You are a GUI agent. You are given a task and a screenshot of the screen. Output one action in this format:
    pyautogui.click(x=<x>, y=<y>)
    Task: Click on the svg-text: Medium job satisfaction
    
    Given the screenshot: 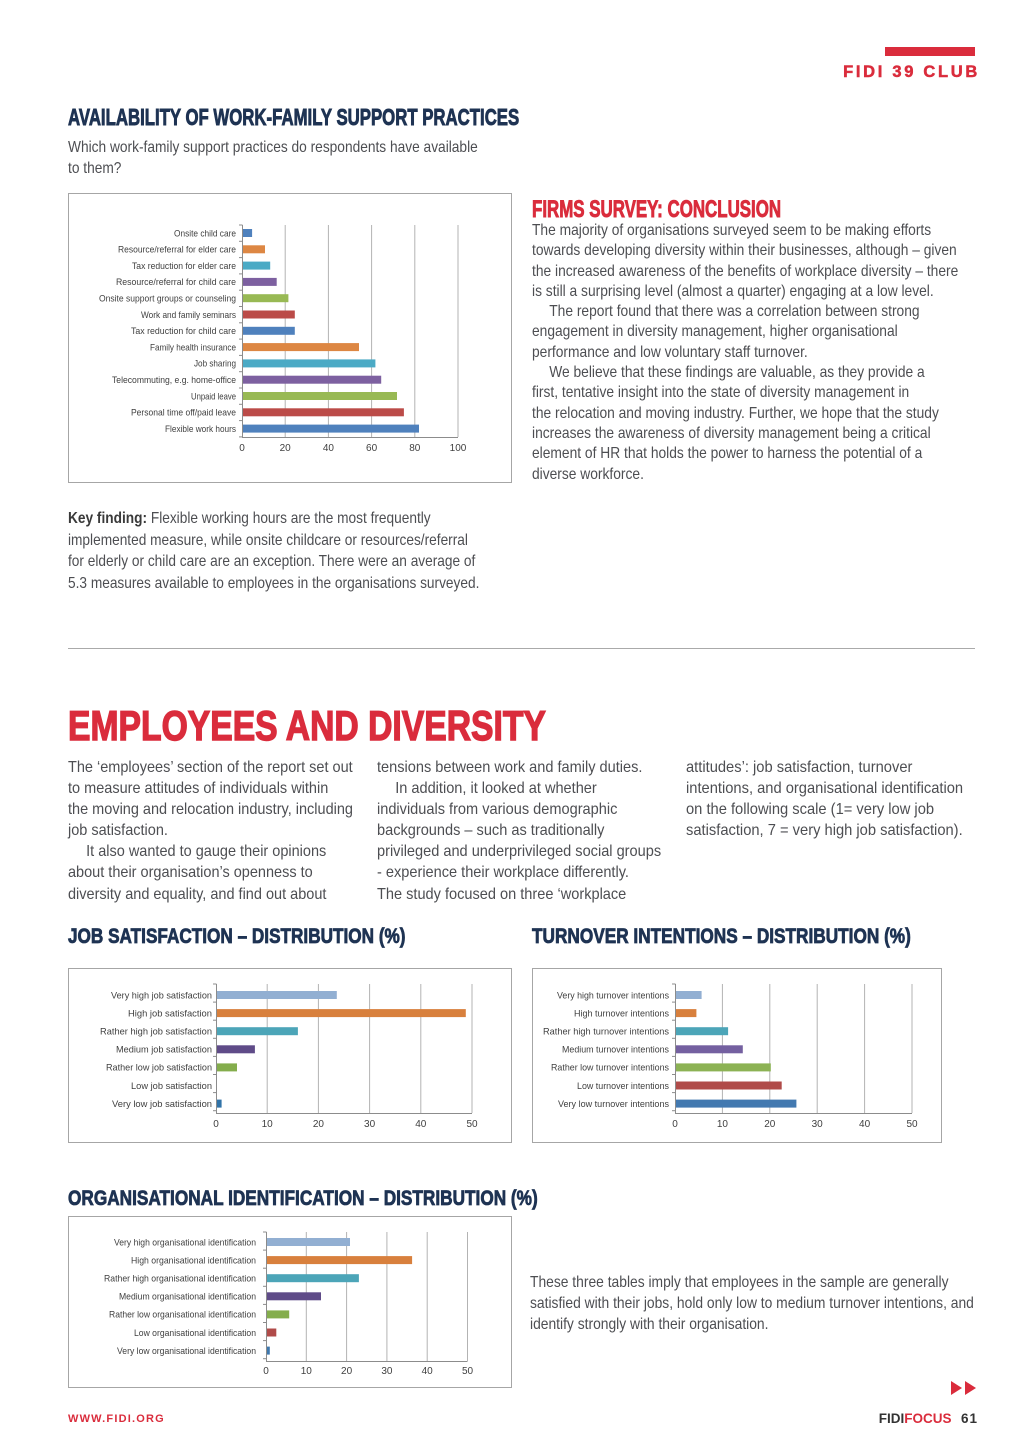 What is the action you would take?
    pyautogui.click(x=164, y=1050)
    